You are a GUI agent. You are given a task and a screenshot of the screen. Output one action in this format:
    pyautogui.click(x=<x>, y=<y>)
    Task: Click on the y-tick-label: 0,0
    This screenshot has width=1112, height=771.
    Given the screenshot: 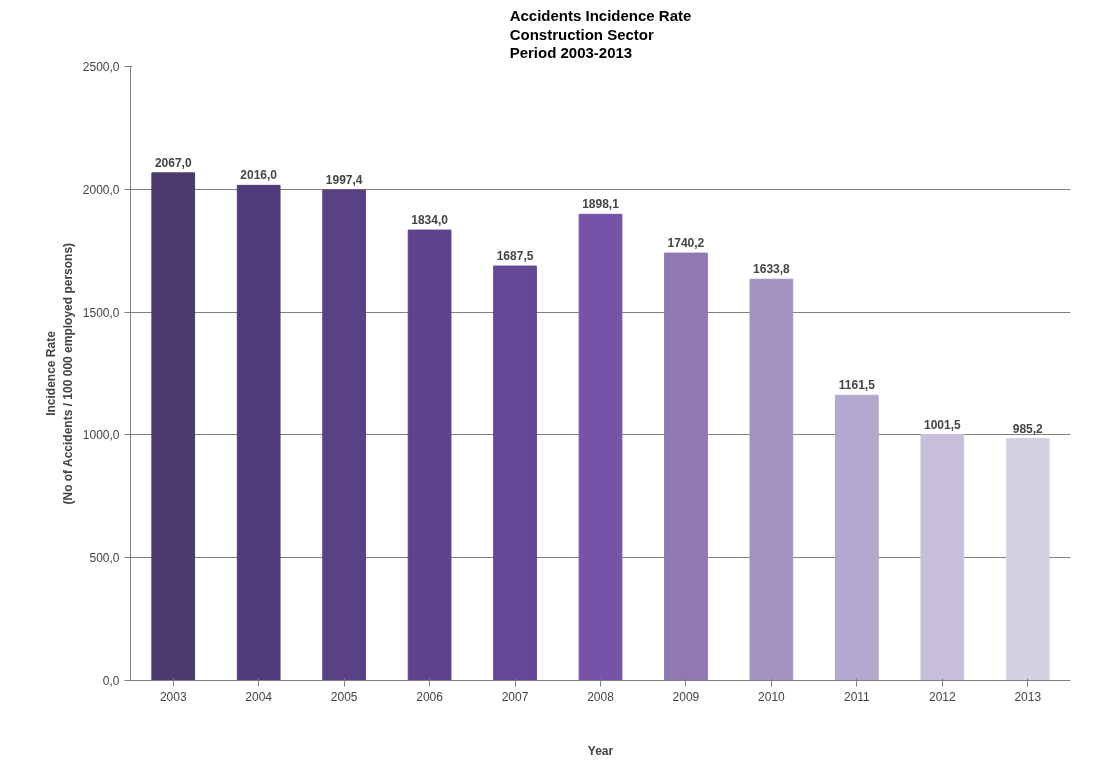 What is the action you would take?
    pyautogui.click(x=111, y=681)
    